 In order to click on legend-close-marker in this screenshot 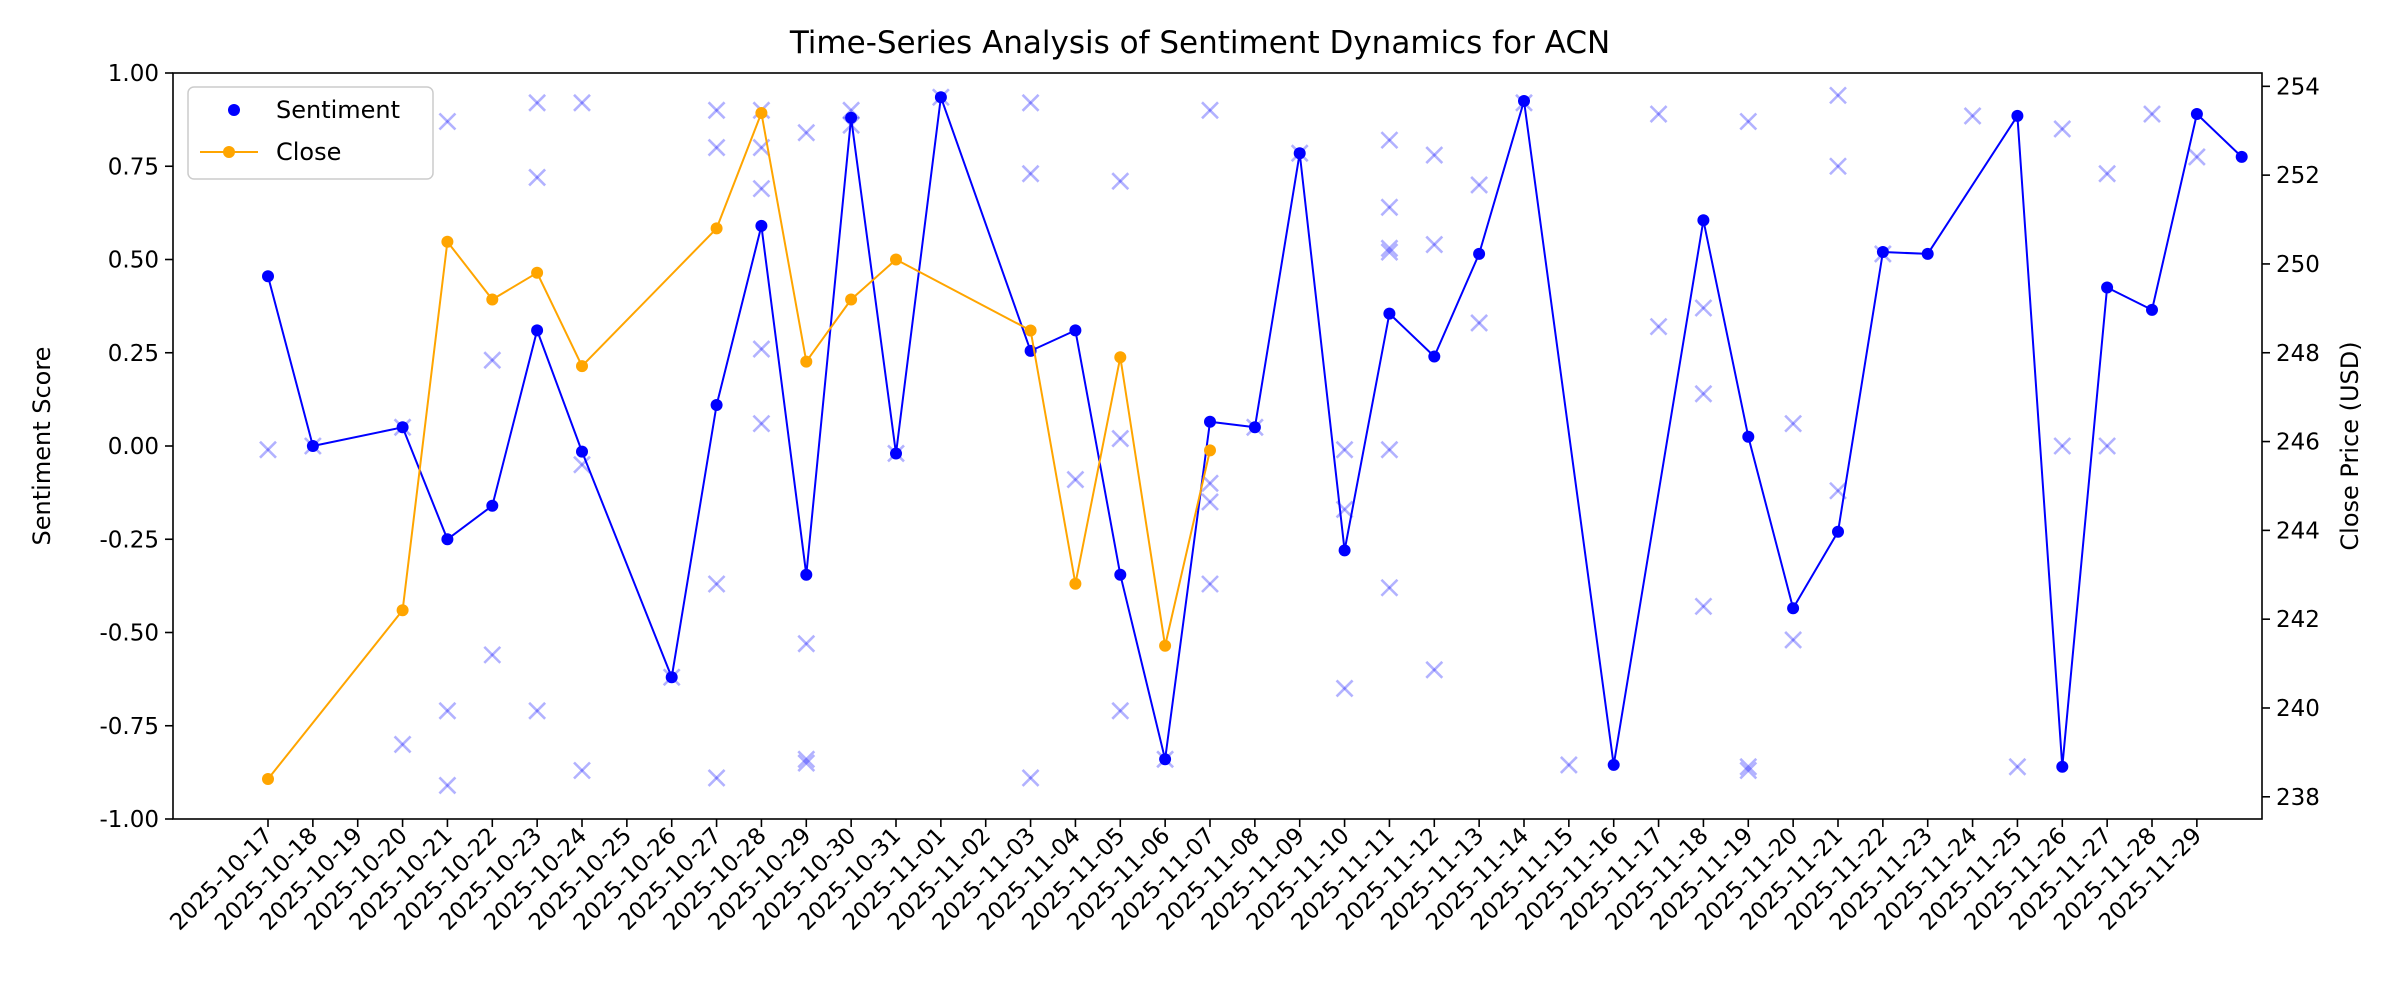, I will do `click(229, 152)`.